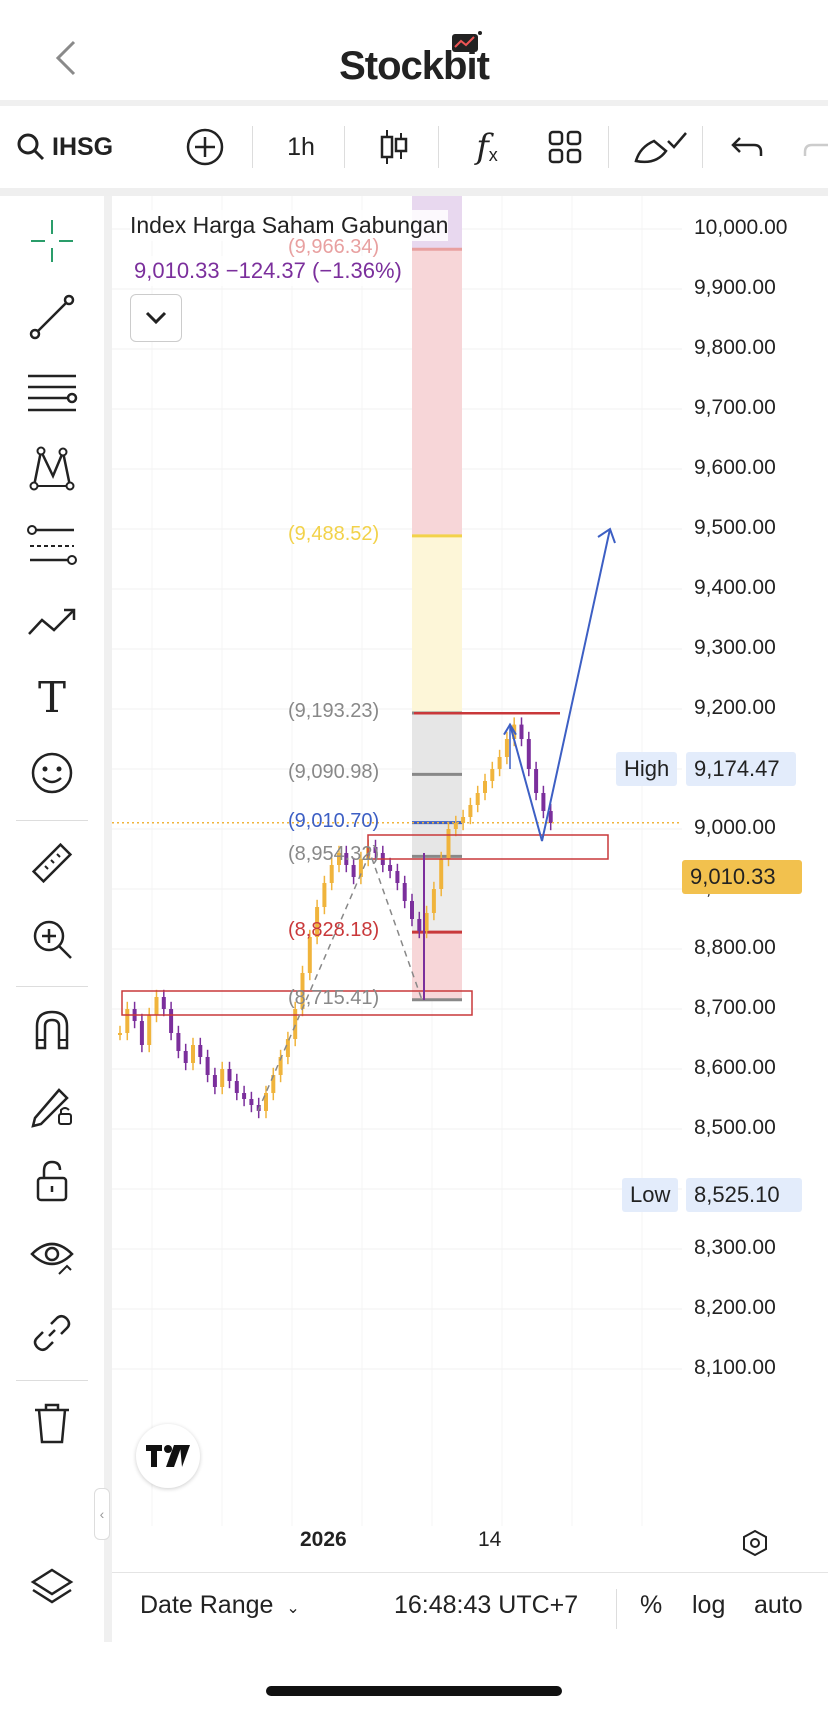 The height and width of the screenshot is (1710, 828). Describe the element at coordinates (323, 1539) in the screenshot. I see `x-label-year: 2026` at that location.